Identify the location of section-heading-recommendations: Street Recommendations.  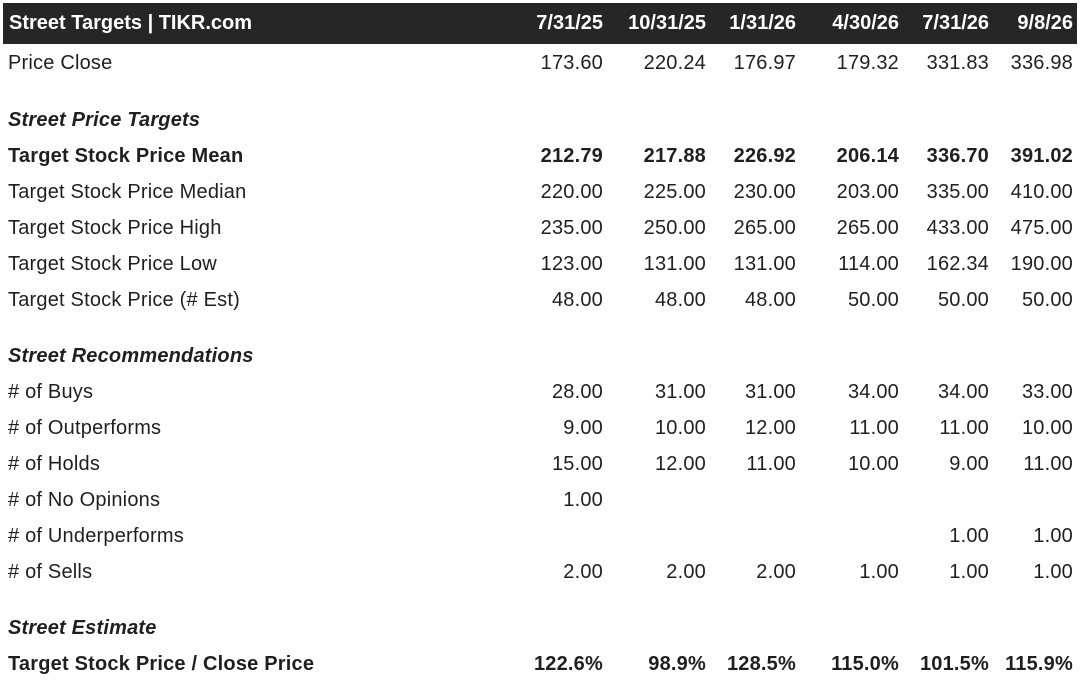
(540, 356).